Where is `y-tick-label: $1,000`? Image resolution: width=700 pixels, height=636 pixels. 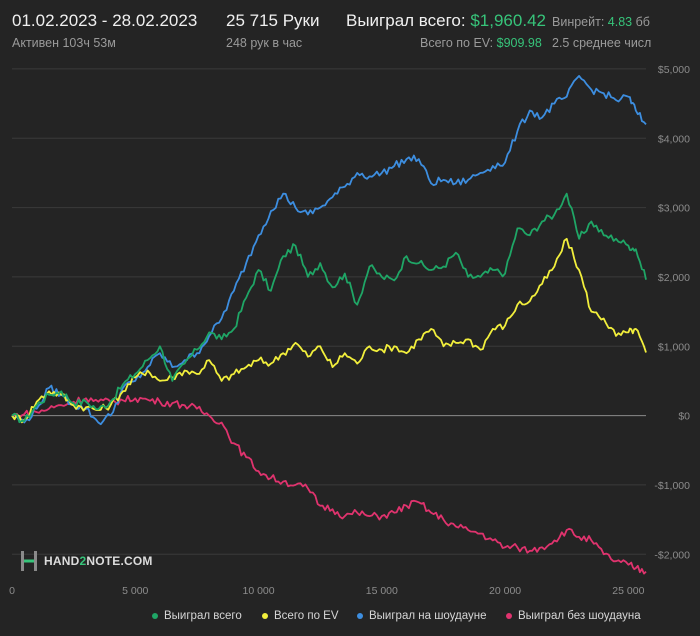 y-tick-label: $1,000 is located at coordinates (674, 347).